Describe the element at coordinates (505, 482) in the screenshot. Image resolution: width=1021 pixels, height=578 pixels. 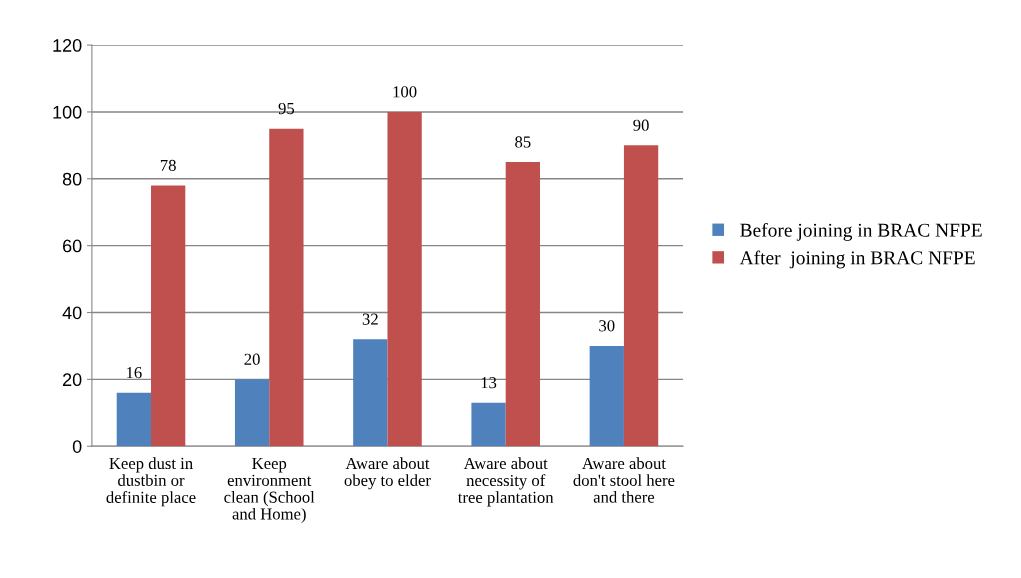
I see `x-tick-label: Aware about necessity of tree plantation` at that location.